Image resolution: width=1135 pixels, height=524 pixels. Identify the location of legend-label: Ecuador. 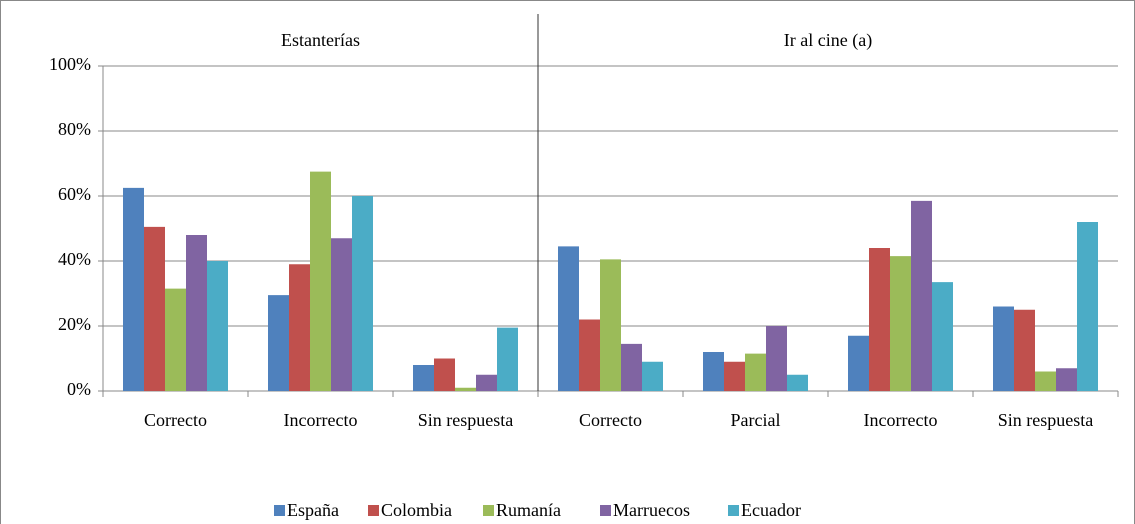
(771, 510).